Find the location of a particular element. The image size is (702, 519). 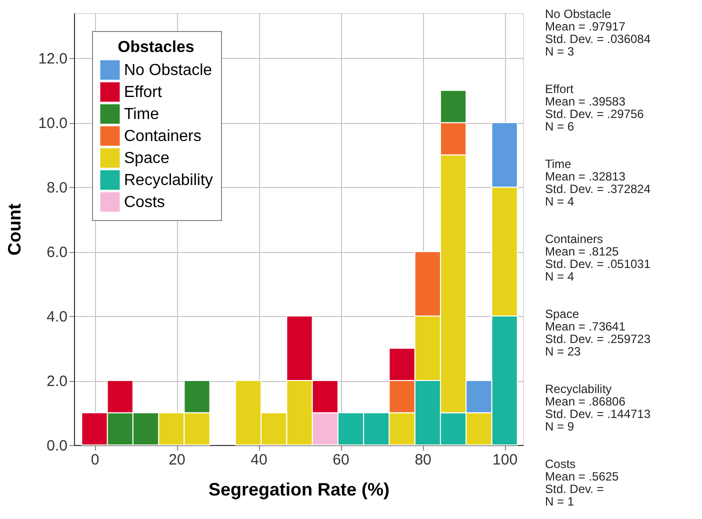

legend-label: Recyclability is located at coordinates (168, 180).